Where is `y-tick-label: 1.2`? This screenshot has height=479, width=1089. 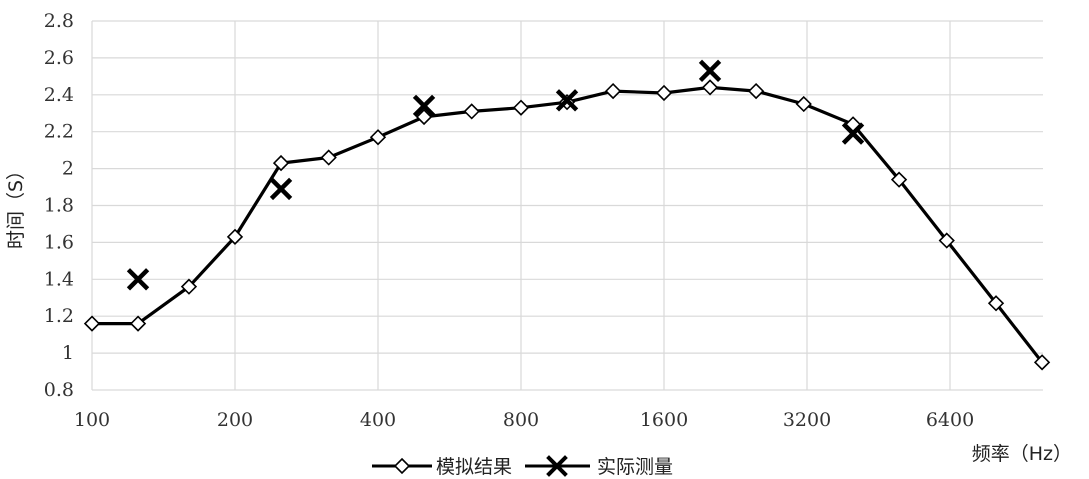
y-tick-label: 1.2 is located at coordinates (59, 316).